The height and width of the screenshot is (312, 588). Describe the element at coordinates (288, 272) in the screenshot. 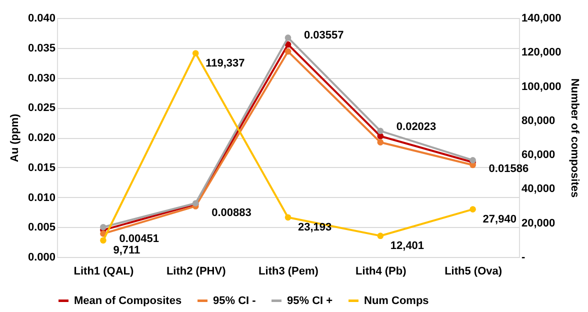

I see `x-tick-label: Lith3 (Pem)` at that location.